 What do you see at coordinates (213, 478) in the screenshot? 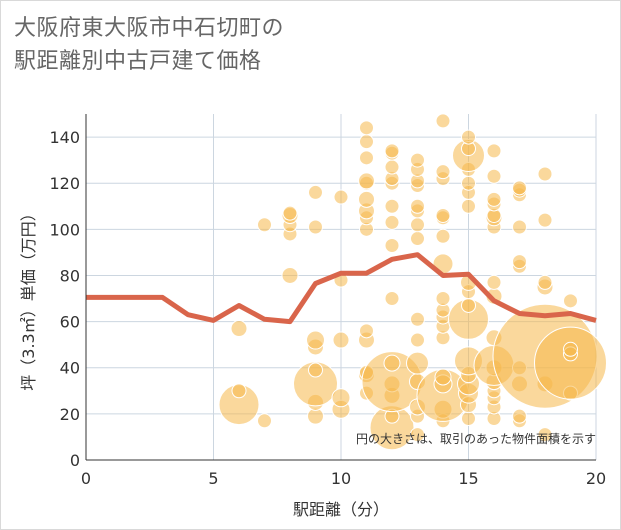
I see `x-tick-label: 5` at bounding box center [213, 478].